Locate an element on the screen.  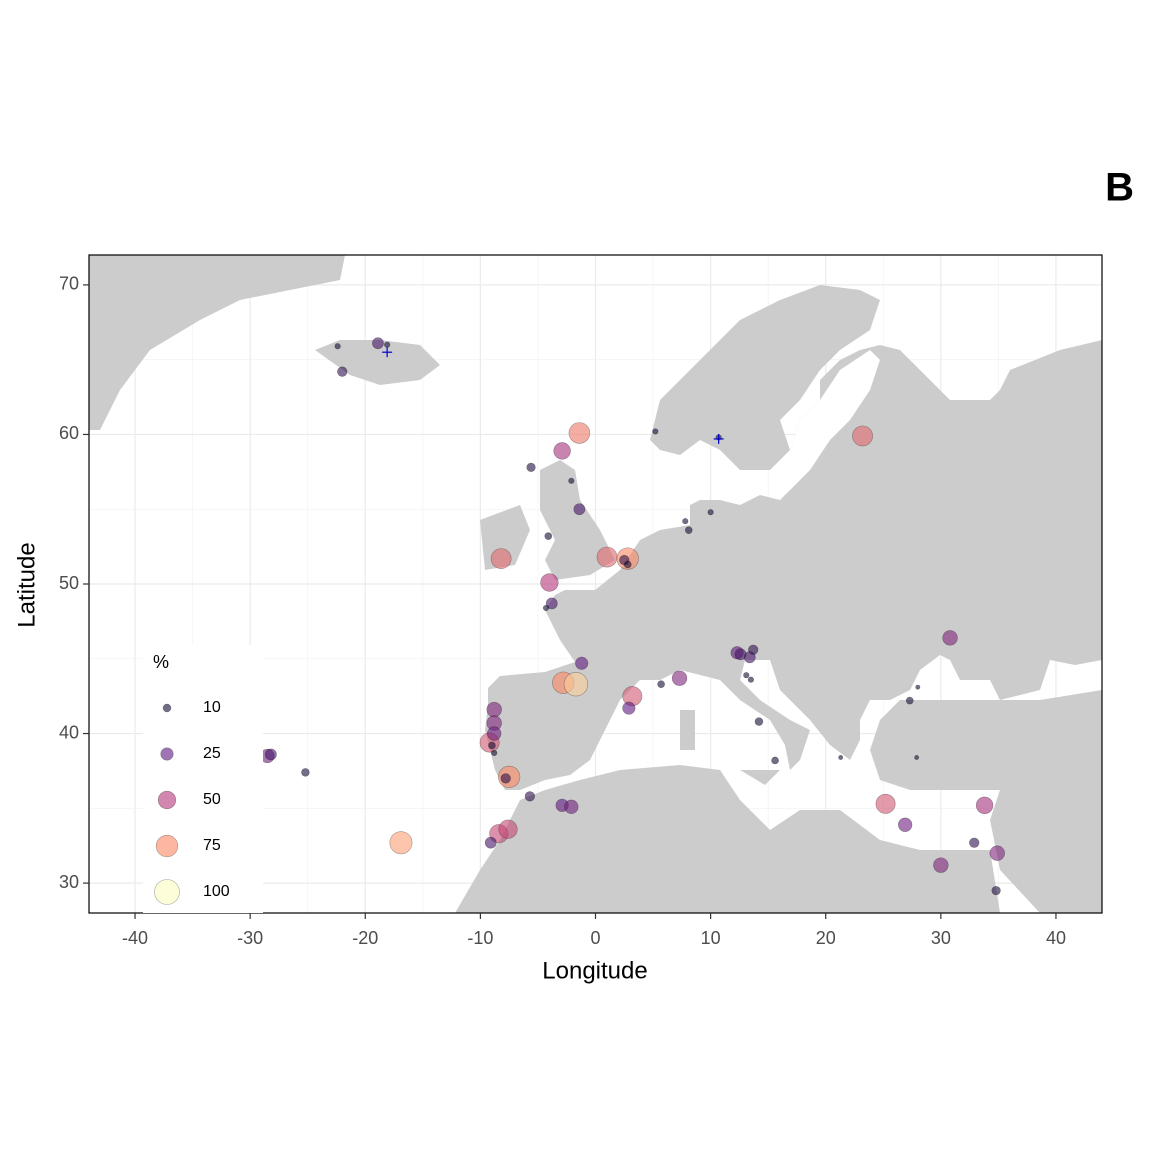
legend-label: 100 is located at coordinates (216, 891).